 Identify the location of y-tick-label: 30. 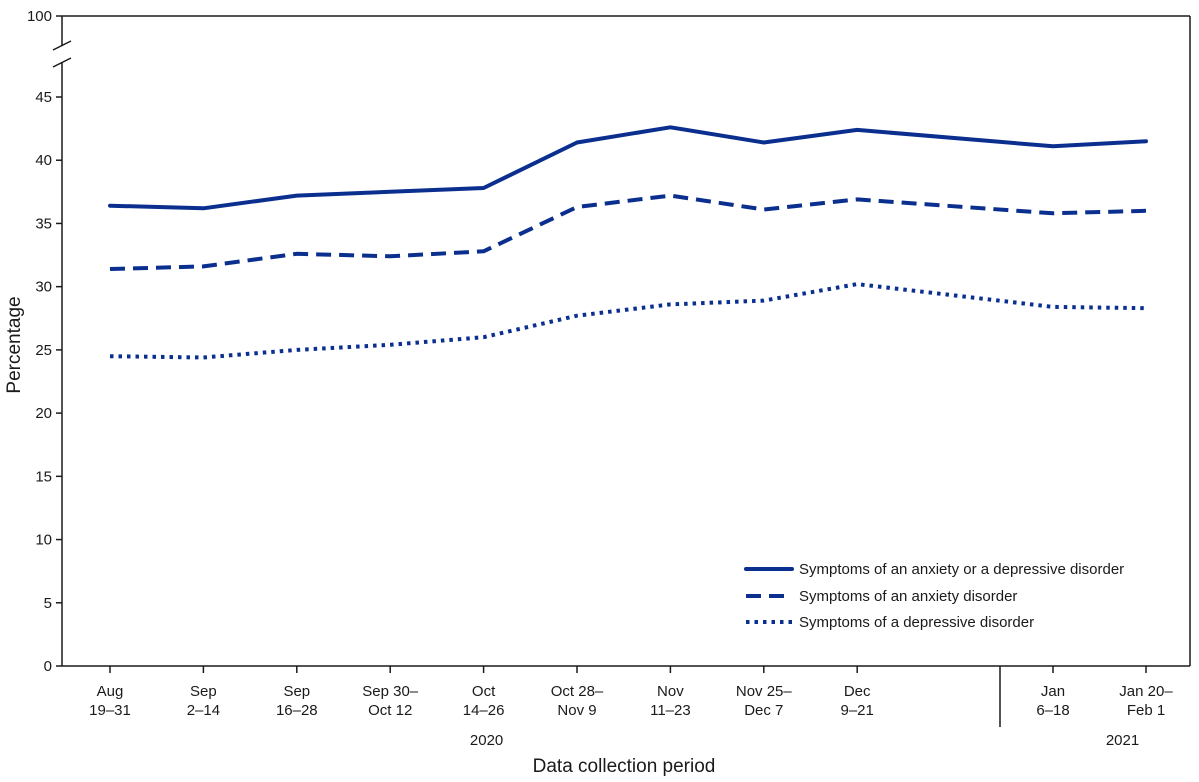
(43, 287).